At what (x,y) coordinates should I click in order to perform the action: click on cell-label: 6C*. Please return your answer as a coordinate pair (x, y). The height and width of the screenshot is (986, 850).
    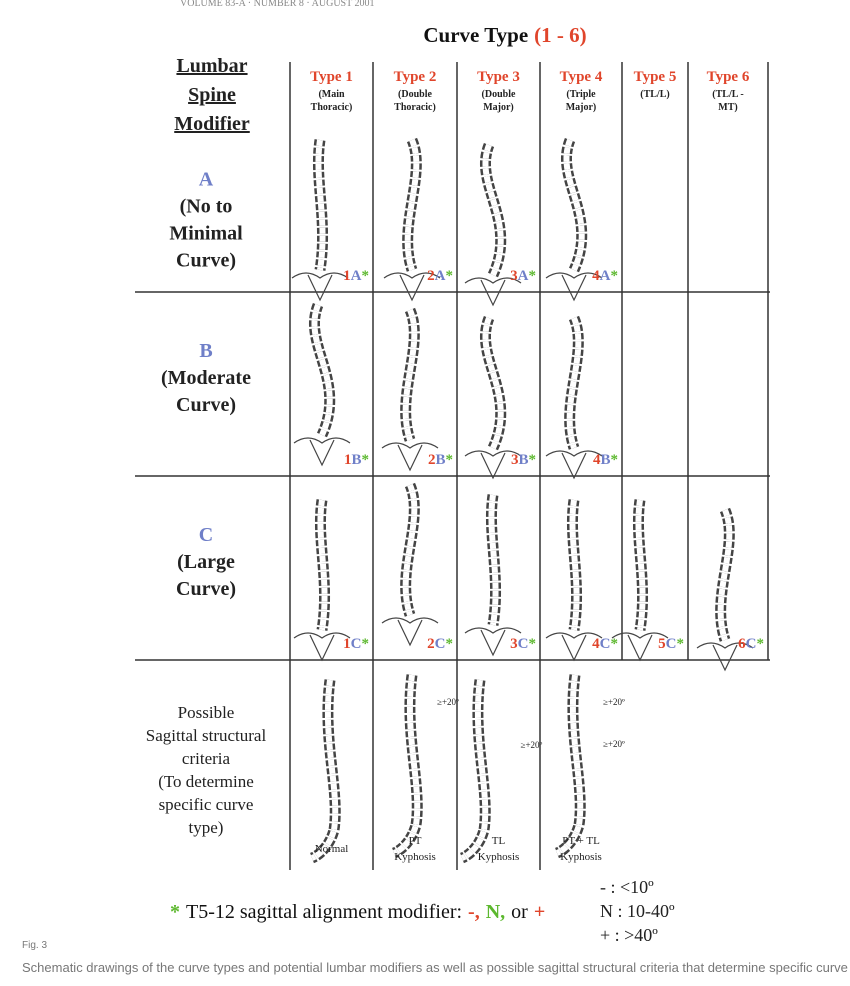
    Looking at the image, I should click on (751, 644).